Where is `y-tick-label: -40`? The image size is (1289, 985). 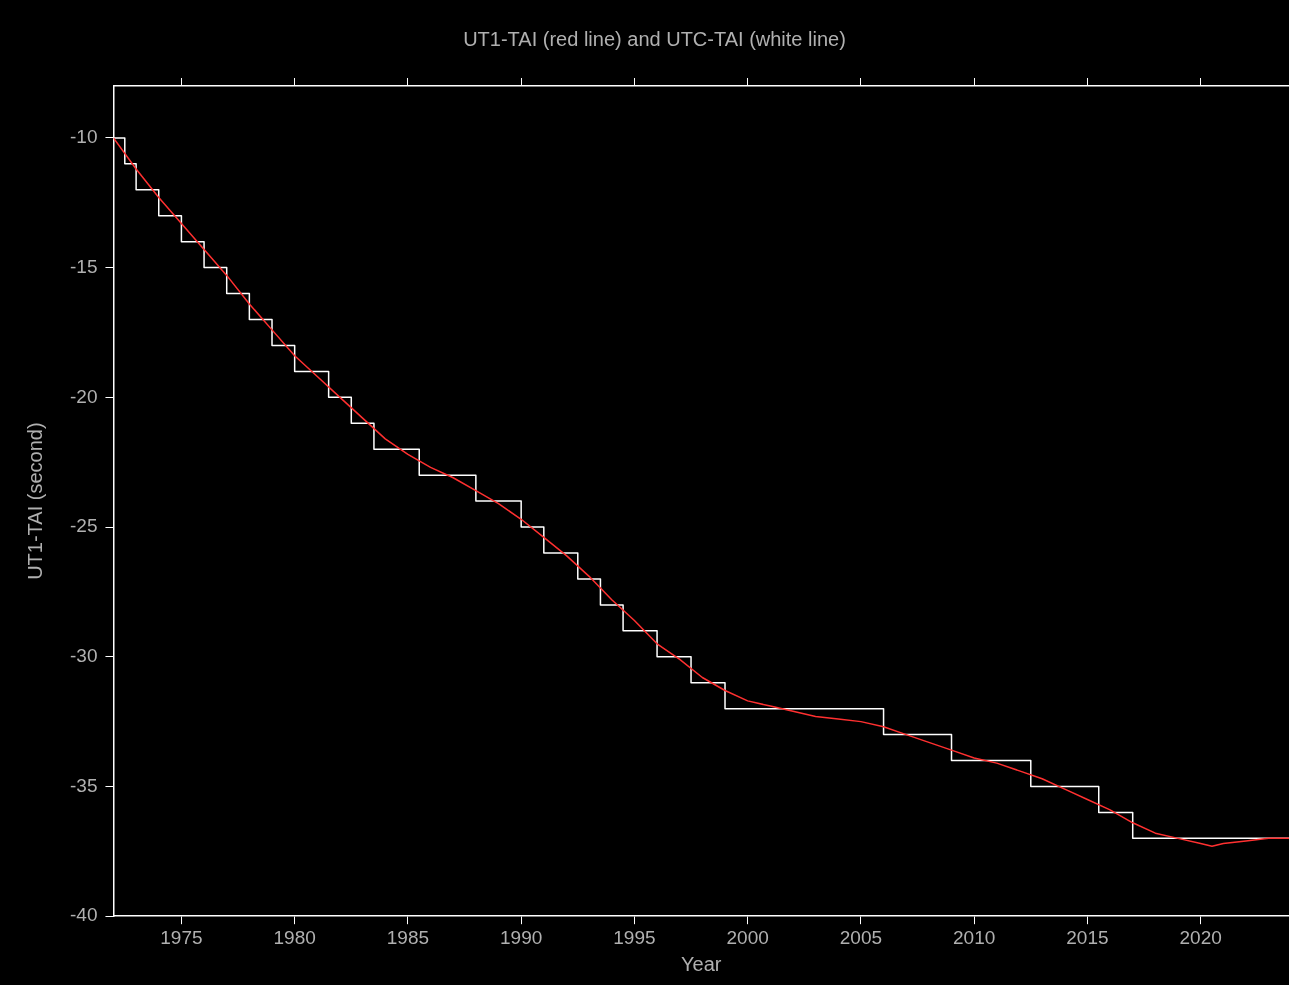 y-tick-label: -40 is located at coordinates (83, 915).